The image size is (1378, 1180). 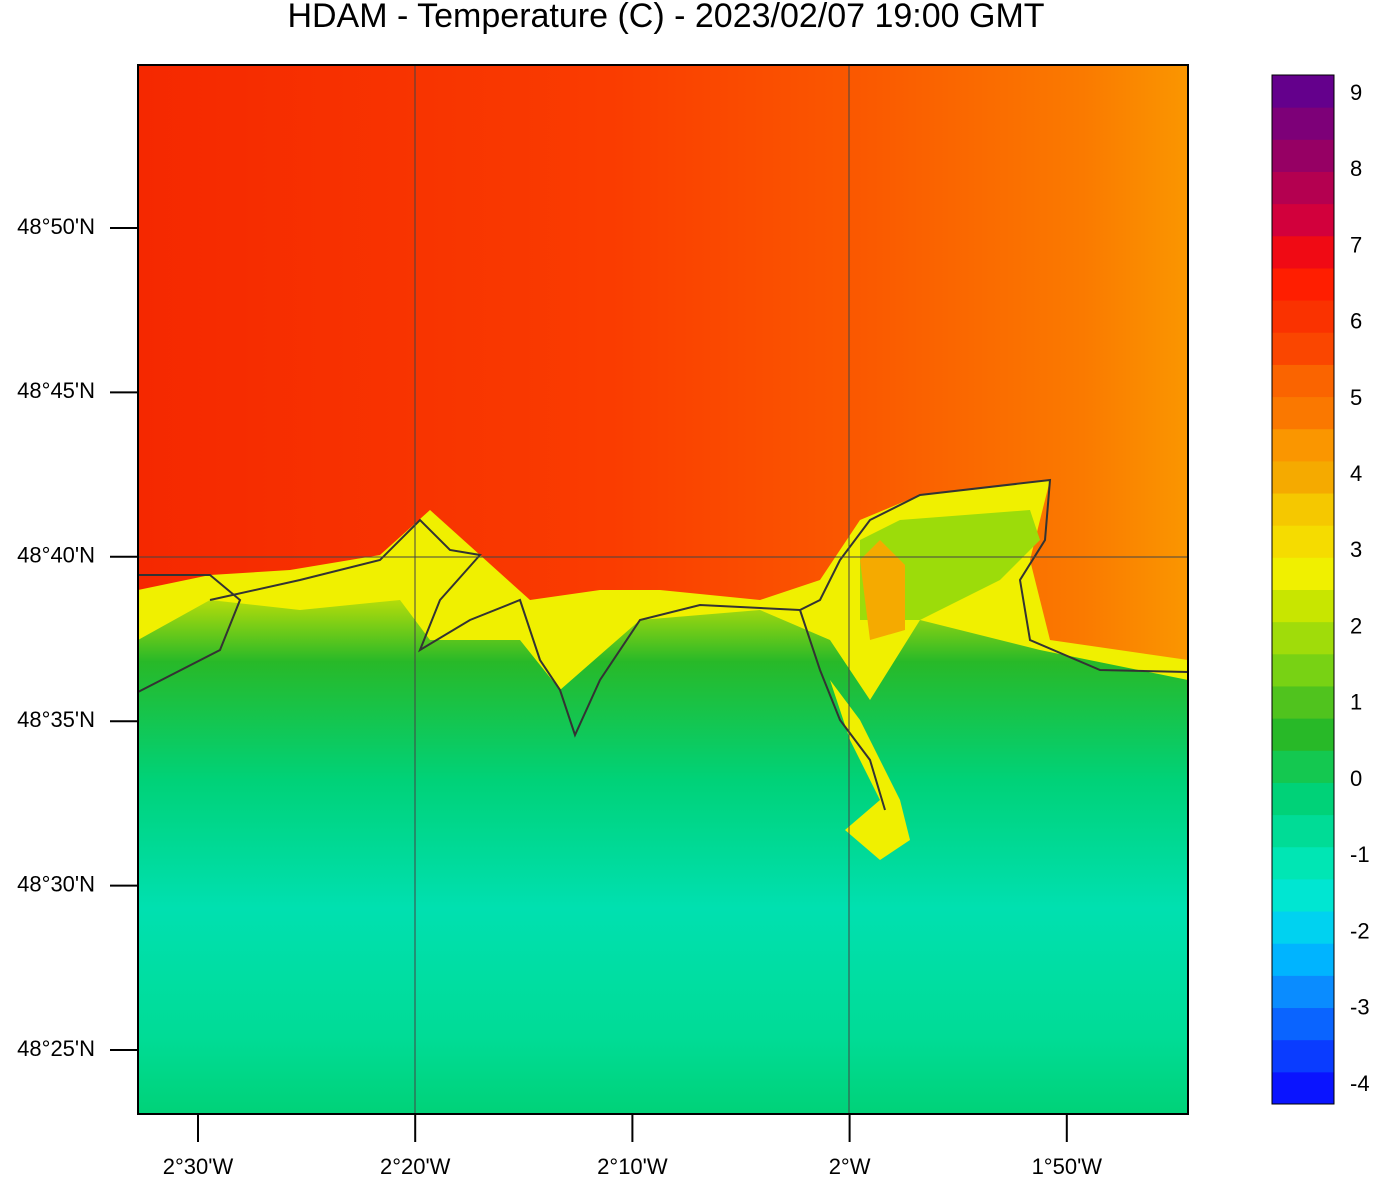 What do you see at coordinates (1356, 778) in the screenshot?
I see `colorbar-label: 0` at bounding box center [1356, 778].